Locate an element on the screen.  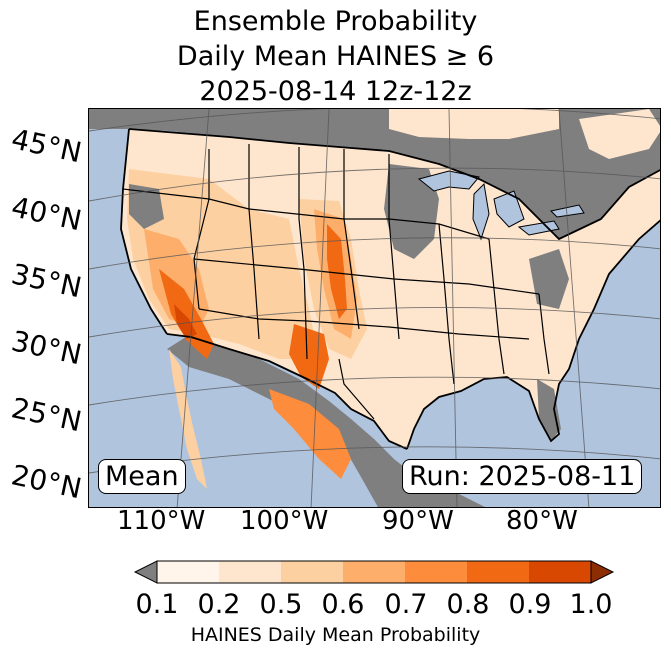
great-lakes is located at coordinates (501, 205).